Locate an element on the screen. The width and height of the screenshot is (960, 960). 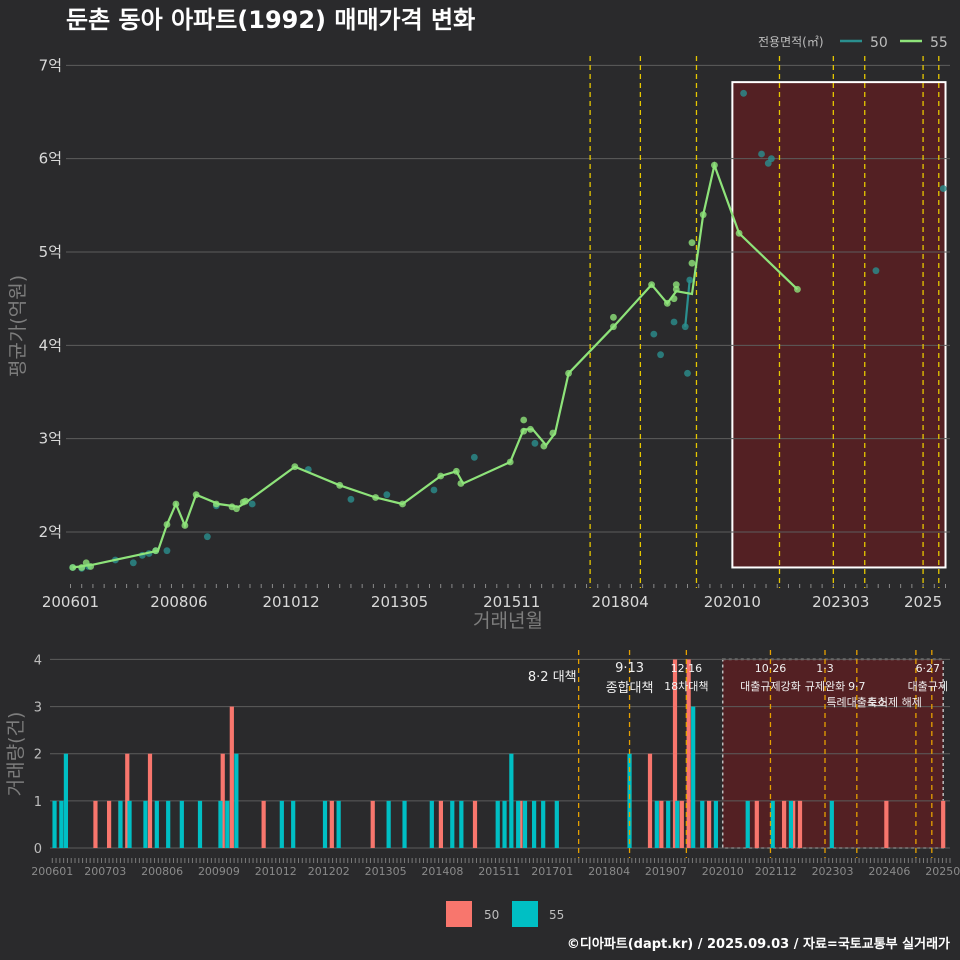
policy-label-sub: 대출규제강화 is located at coordinates (770, 686).